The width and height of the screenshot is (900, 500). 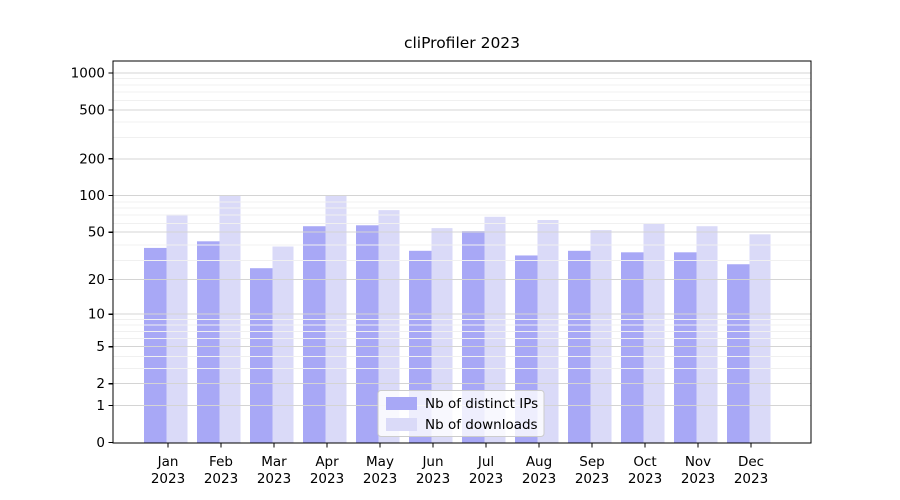 What do you see at coordinates (314, 334) in the screenshot?
I see `bar-distinct-ips-apr` at bounding box center [314, 334].